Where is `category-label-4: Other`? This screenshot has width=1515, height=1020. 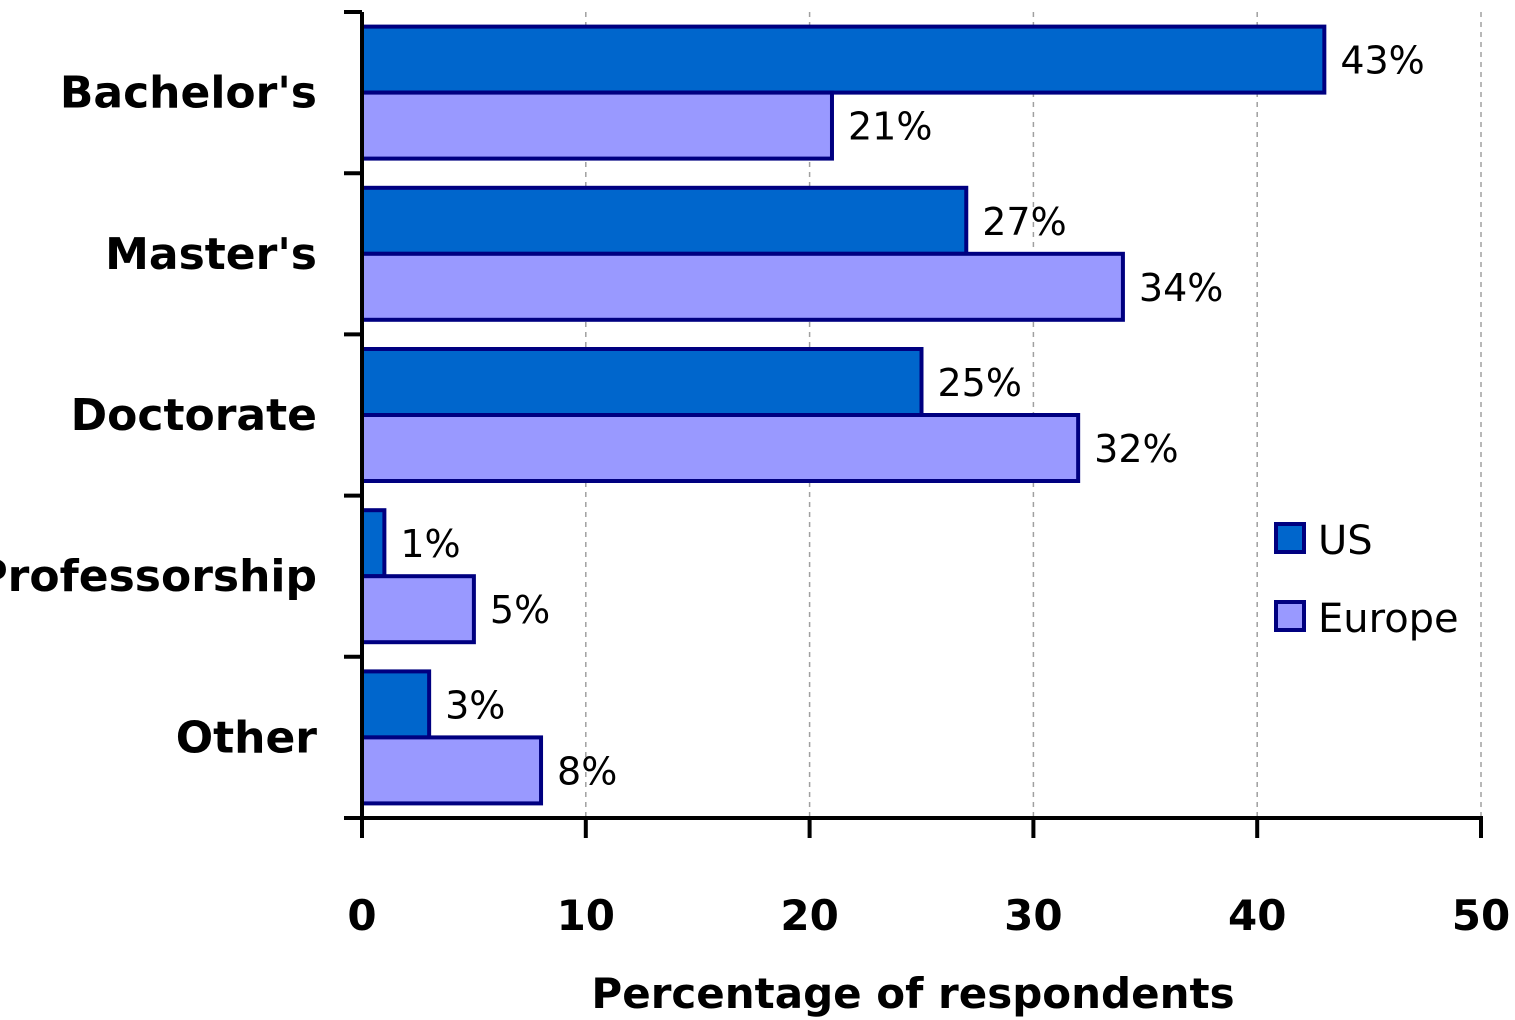 category-label-4: Other is located at coordinates (247, 737).